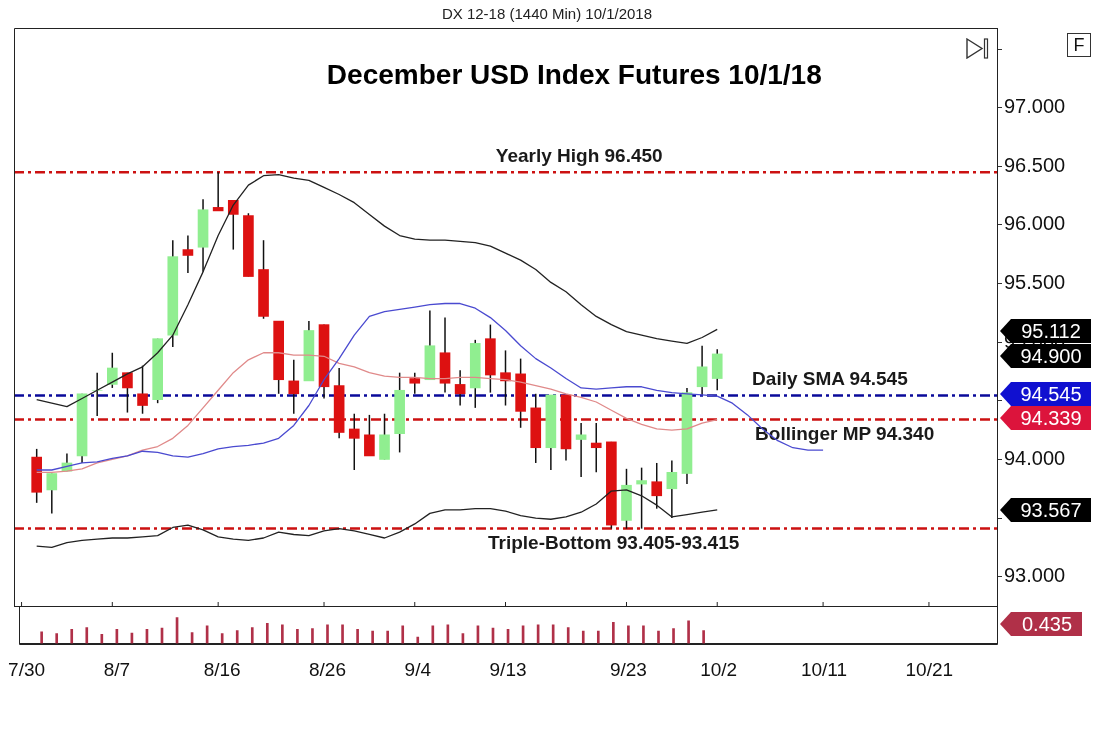  I want to click on y-tick-label: 95.500, so click(1035, 282).